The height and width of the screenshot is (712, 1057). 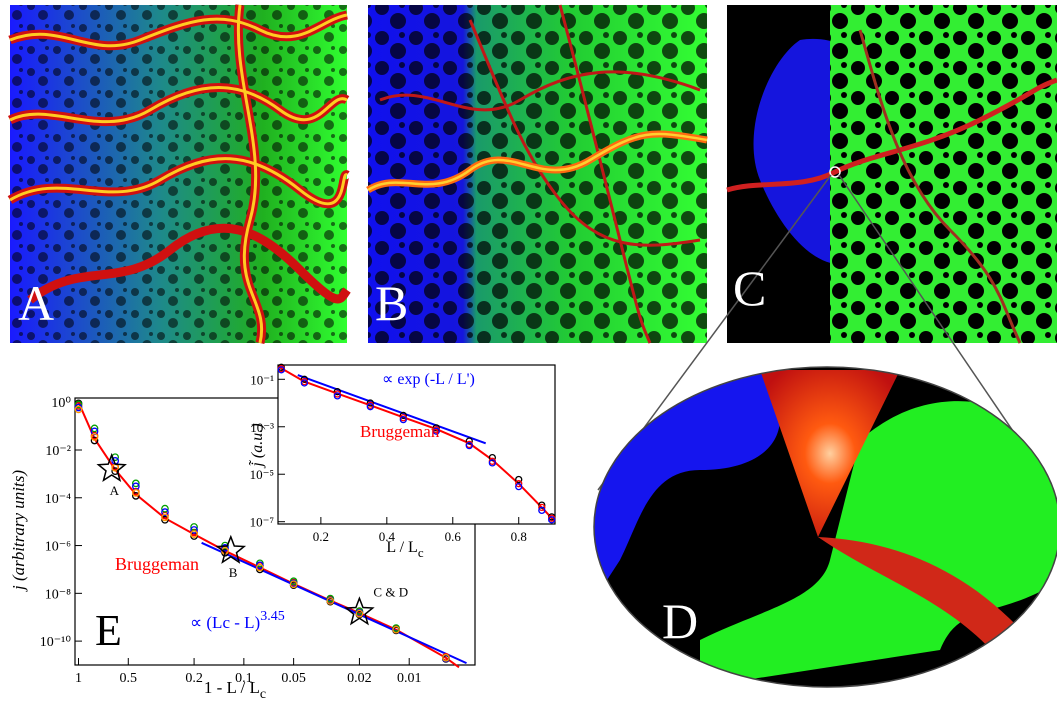 I want to click on panel-label: A, so click(x=36, y=303).